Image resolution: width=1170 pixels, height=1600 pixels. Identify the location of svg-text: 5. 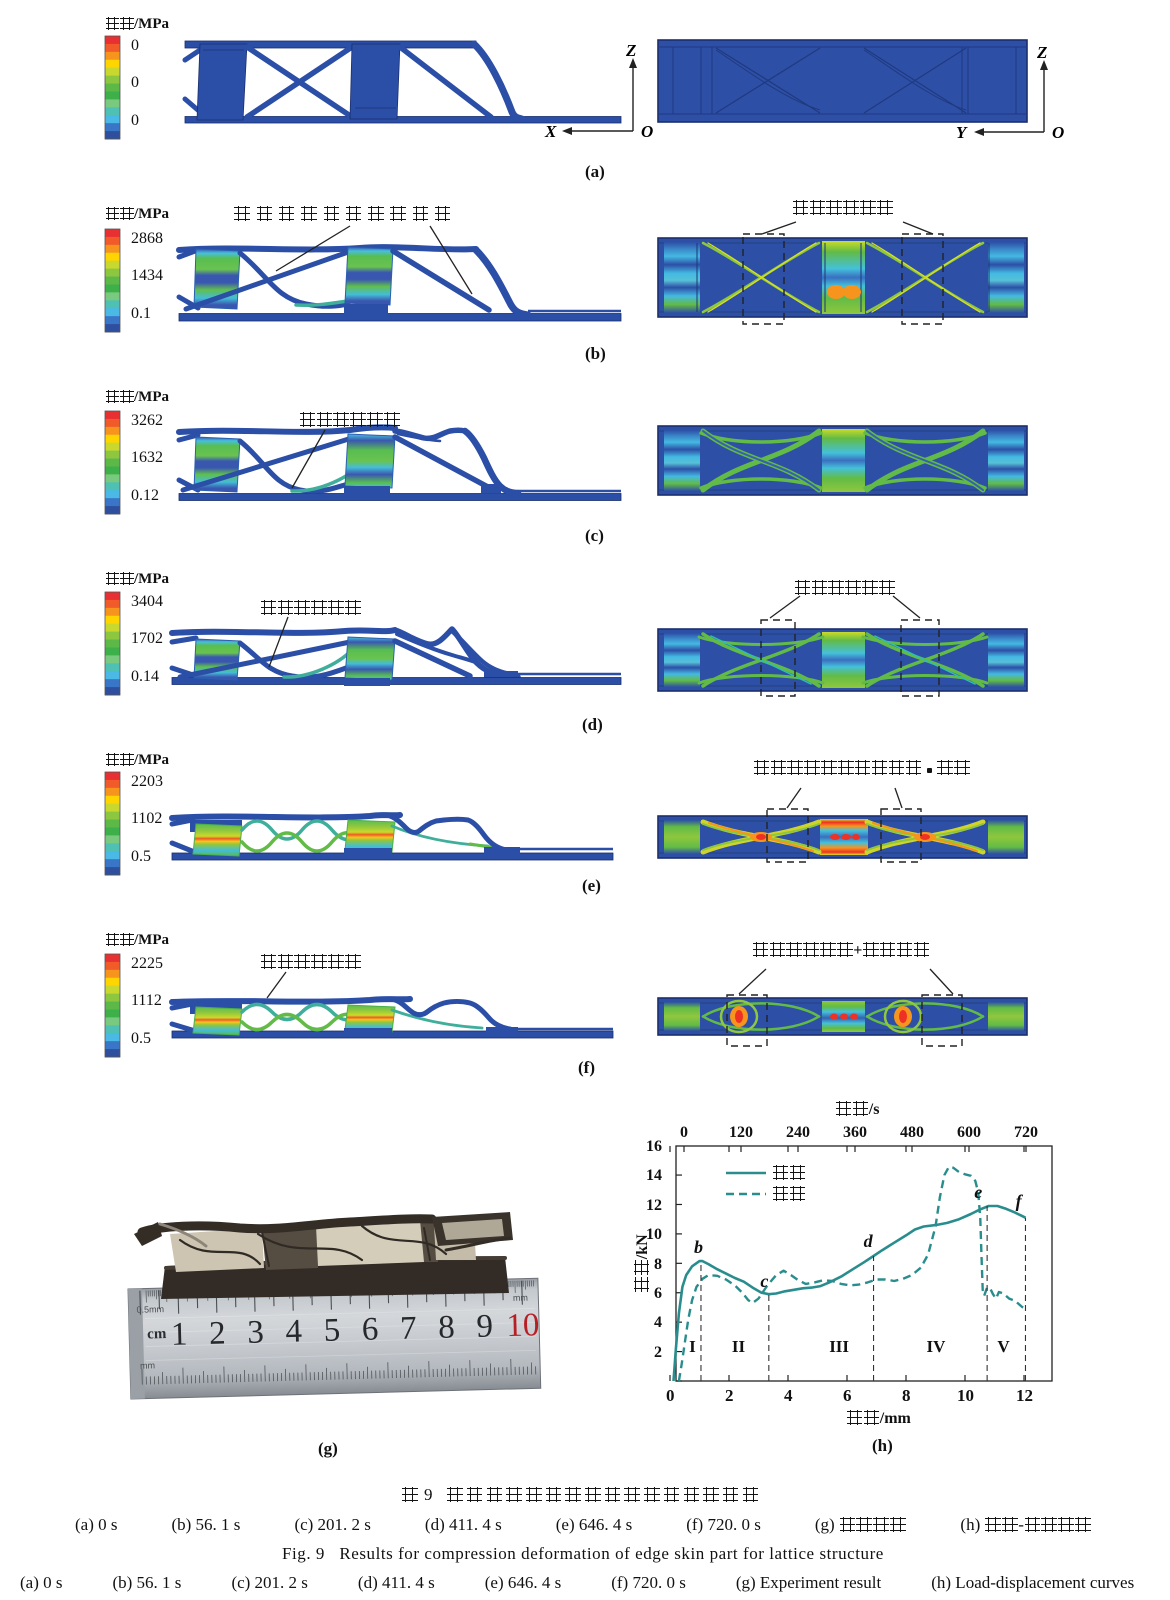
(331, 1330).